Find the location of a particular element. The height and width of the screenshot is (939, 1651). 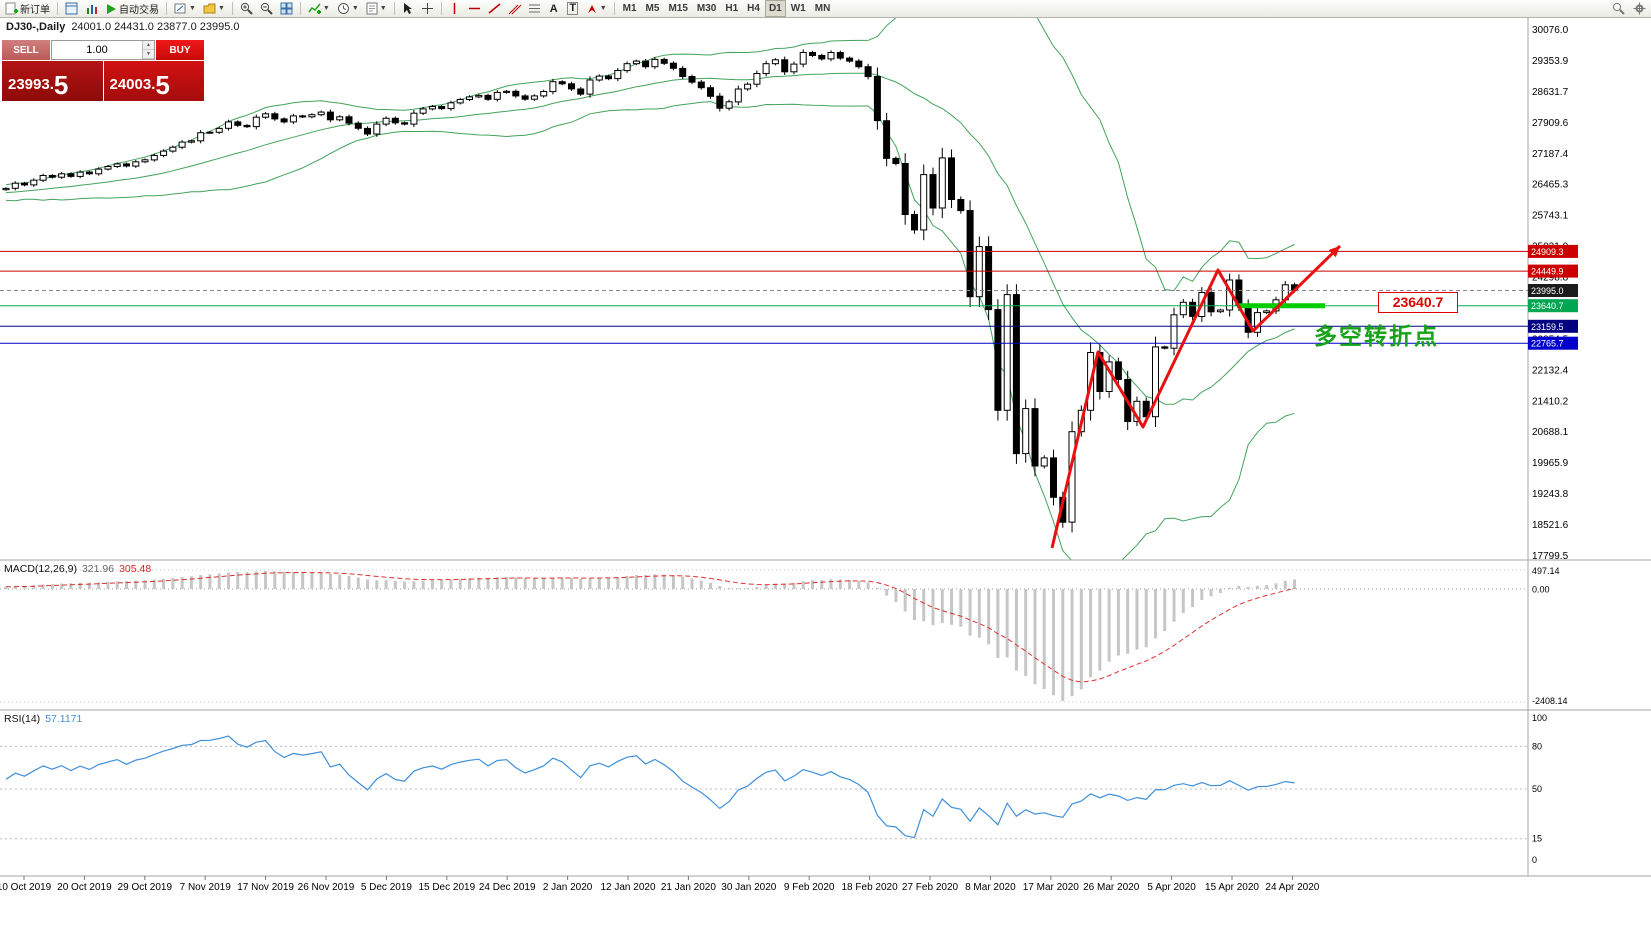

channel-button is located at coordinates (514, 9).